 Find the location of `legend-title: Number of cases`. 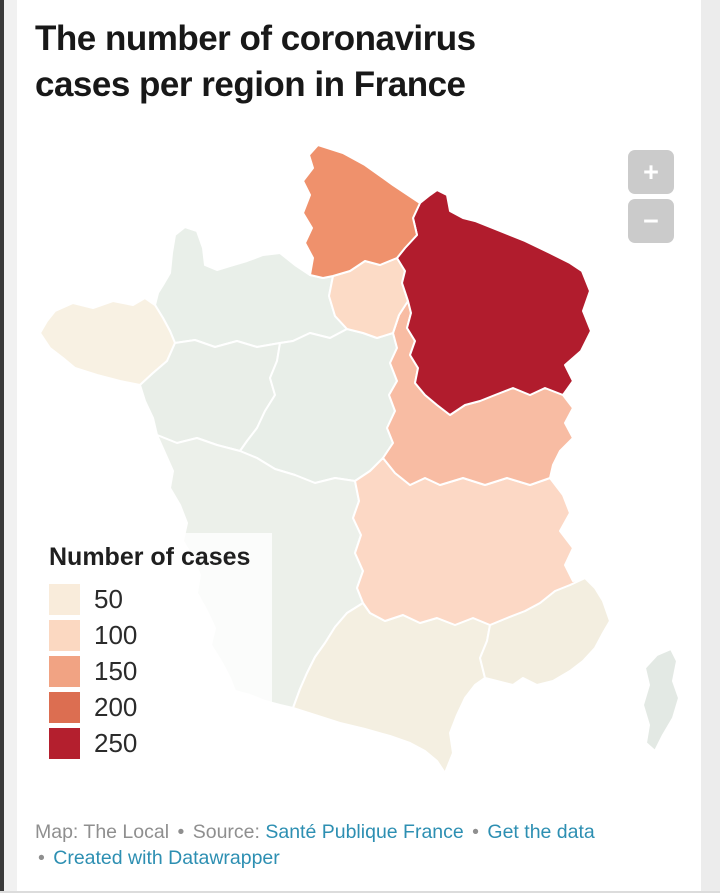

legend-title: Number of cases is located at coordinates (150, 557).